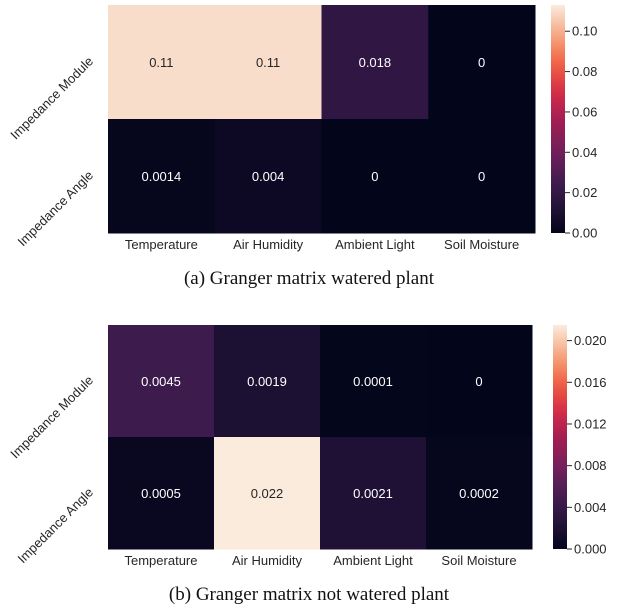 Image resolution: width=618 pixels, height=609 pixels. What do you see at coordinates (590, 340) in the screenshot?
I see `colorbar-tick-label: 0.020` at bounding box center [590, 340].